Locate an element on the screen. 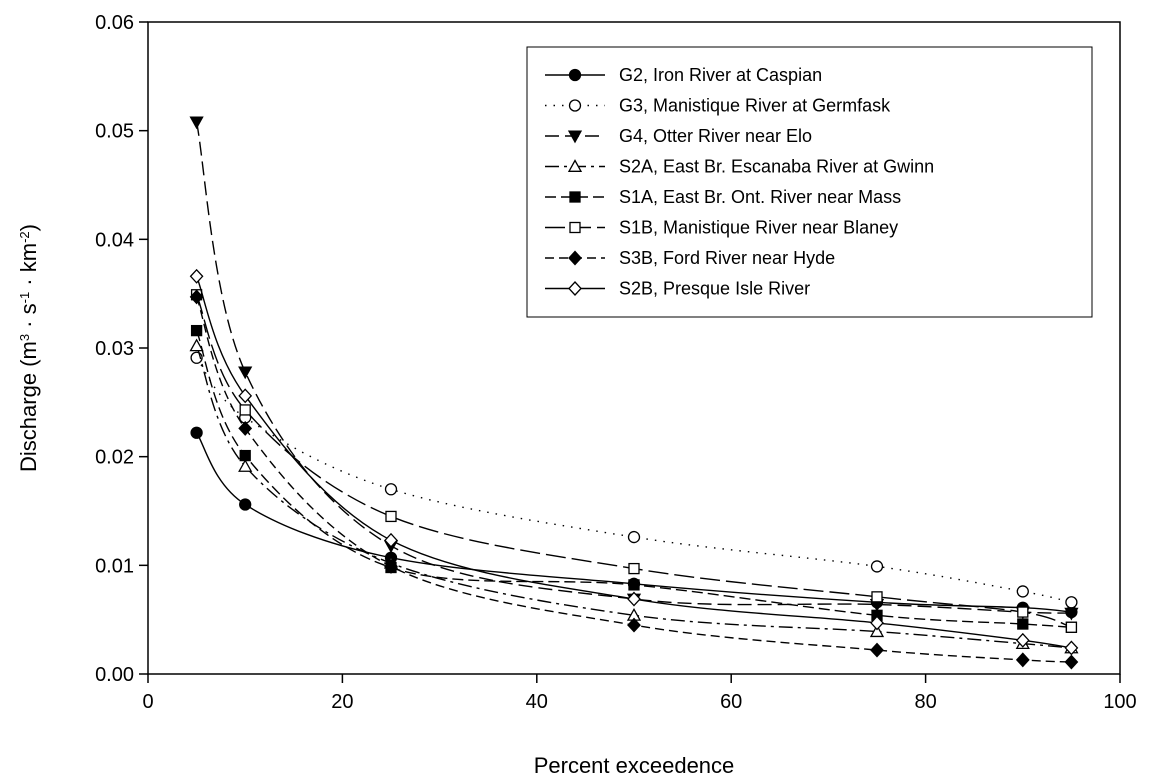  x-tick-label: 80 is located at coordinates (925, 702).